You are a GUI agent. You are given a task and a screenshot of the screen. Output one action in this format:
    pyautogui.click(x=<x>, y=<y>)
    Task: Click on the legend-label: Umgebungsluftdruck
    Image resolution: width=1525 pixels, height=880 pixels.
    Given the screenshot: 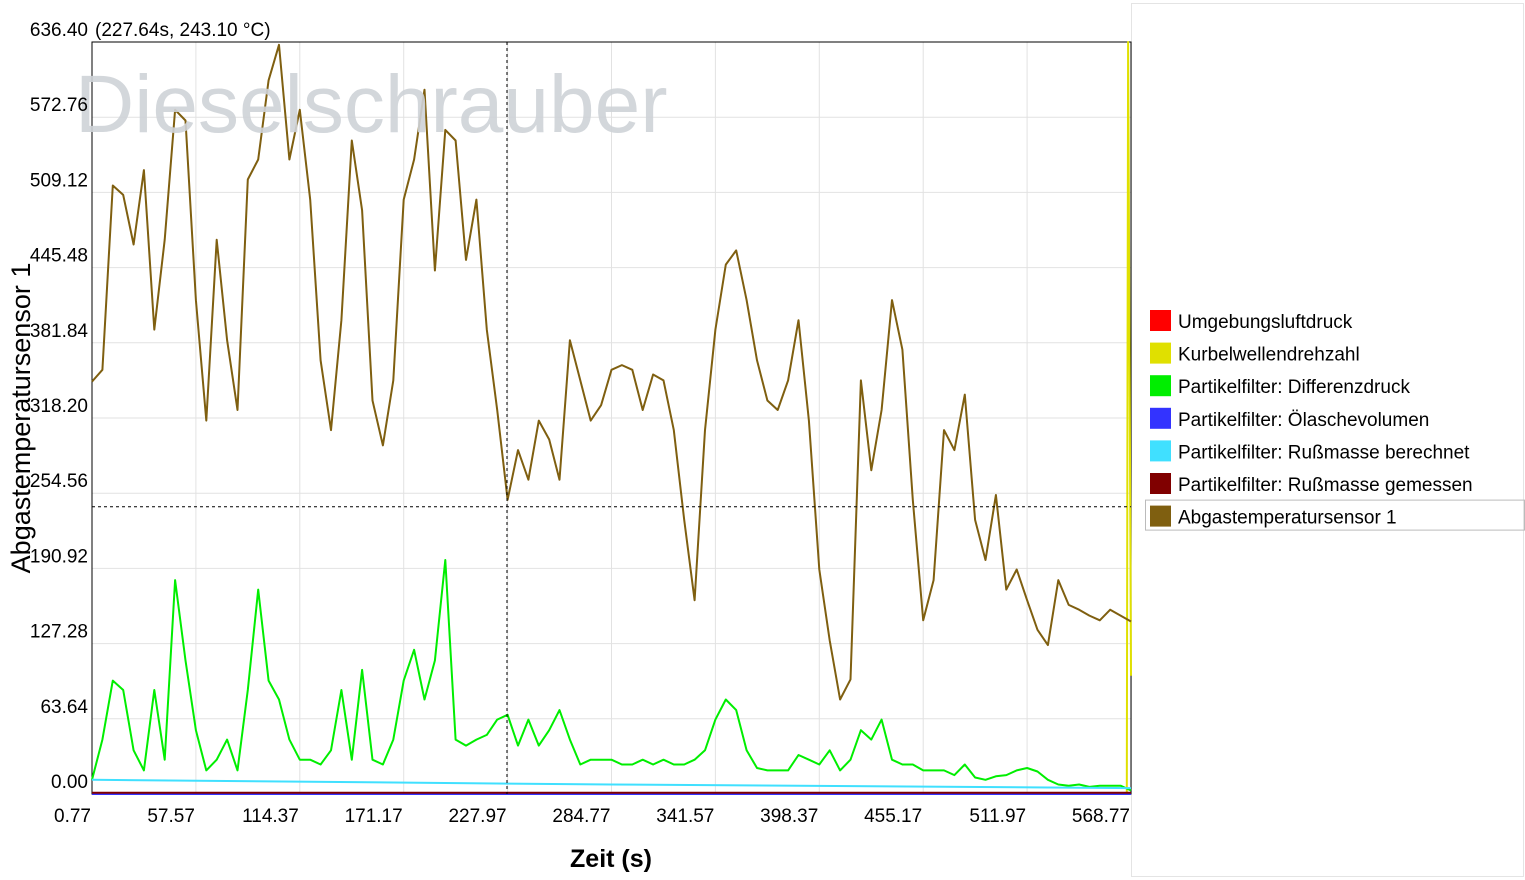 What is the action you would take?
    pyautogui.click(x=1265, y=322)
    